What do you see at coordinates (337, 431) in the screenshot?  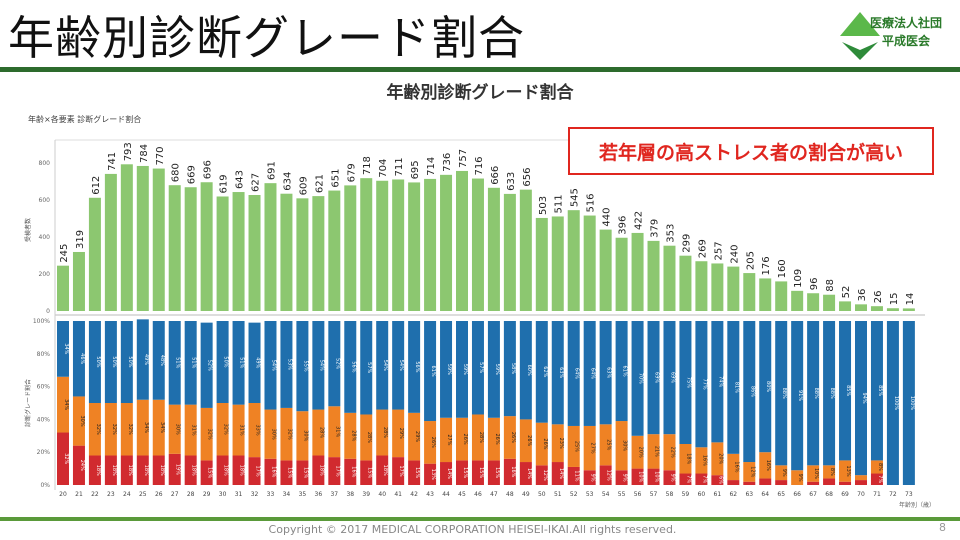 I see `grade-label-orange: 31%` at bounding box center [337, 431].